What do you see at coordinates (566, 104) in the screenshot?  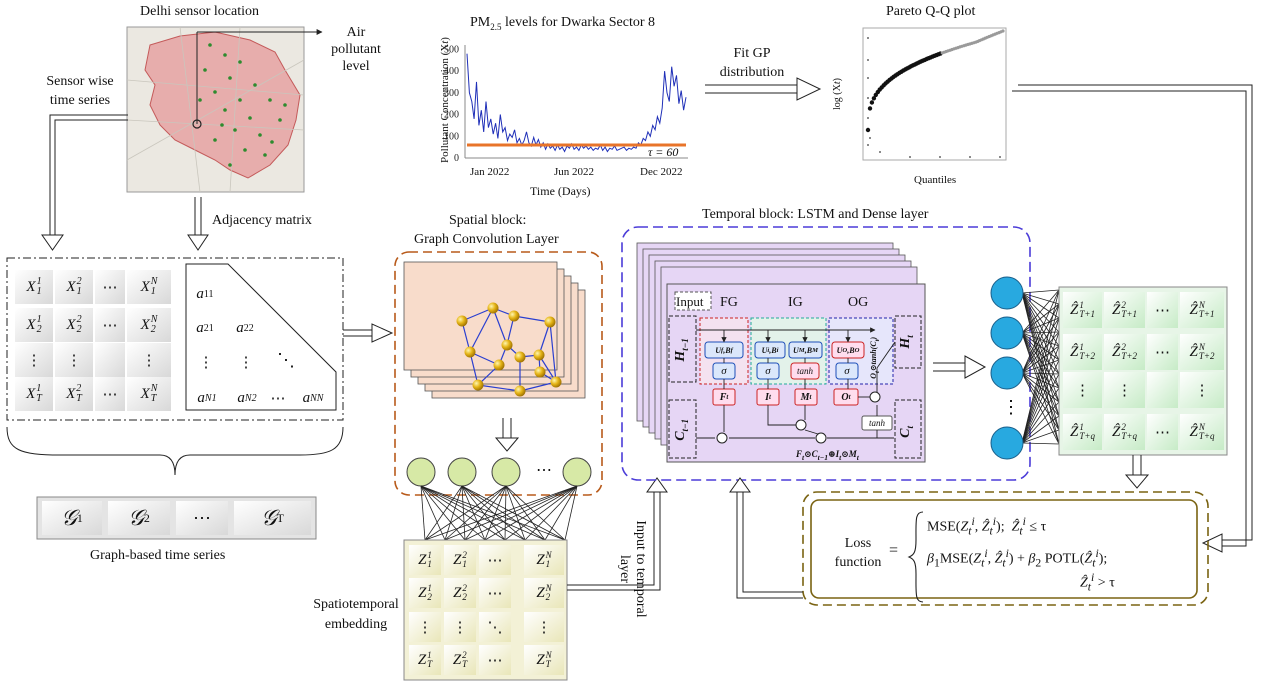 I see `pm25-chart: 0 100 200 300 400 500` at bounding box center [566, 104].